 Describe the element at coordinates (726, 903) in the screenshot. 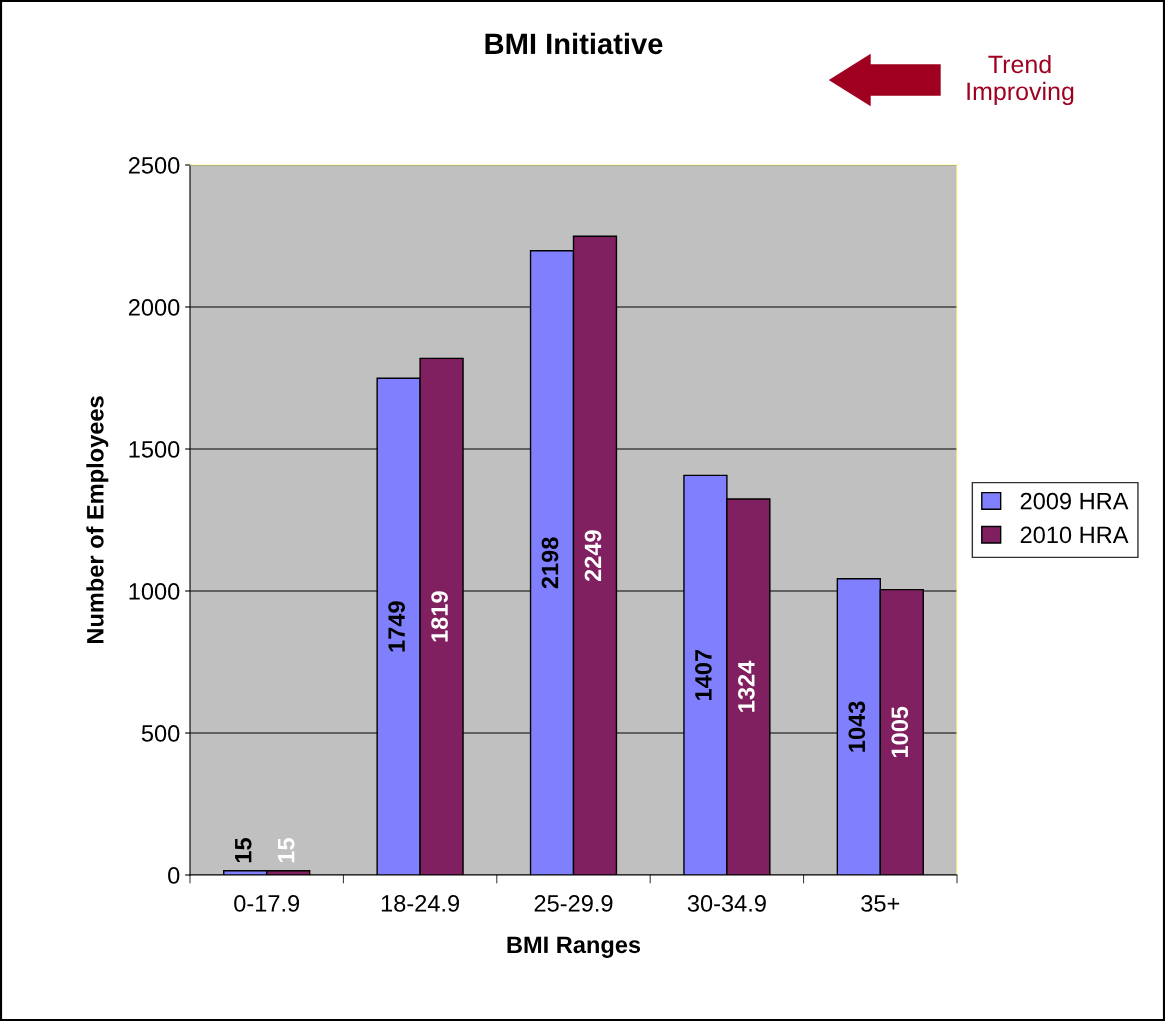

I see `x-tick-label: 30-34.9` at that location.